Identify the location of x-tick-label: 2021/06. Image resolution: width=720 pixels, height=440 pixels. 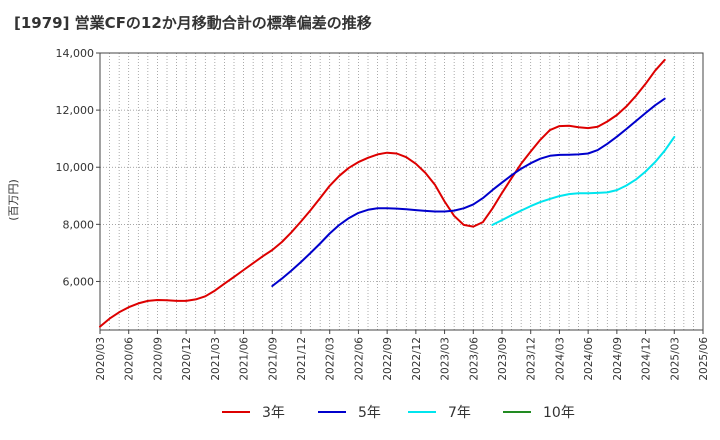
(245, 359).